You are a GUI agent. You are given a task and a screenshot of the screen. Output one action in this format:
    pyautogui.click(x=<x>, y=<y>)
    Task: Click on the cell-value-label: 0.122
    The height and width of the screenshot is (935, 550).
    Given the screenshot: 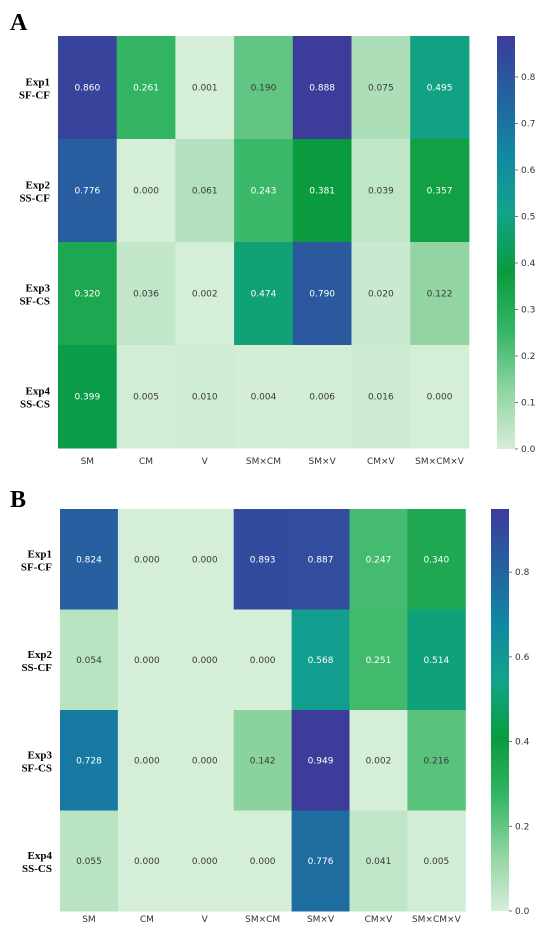 What is the action you would take?
    pyautogui.click(x=440, y=295)
    